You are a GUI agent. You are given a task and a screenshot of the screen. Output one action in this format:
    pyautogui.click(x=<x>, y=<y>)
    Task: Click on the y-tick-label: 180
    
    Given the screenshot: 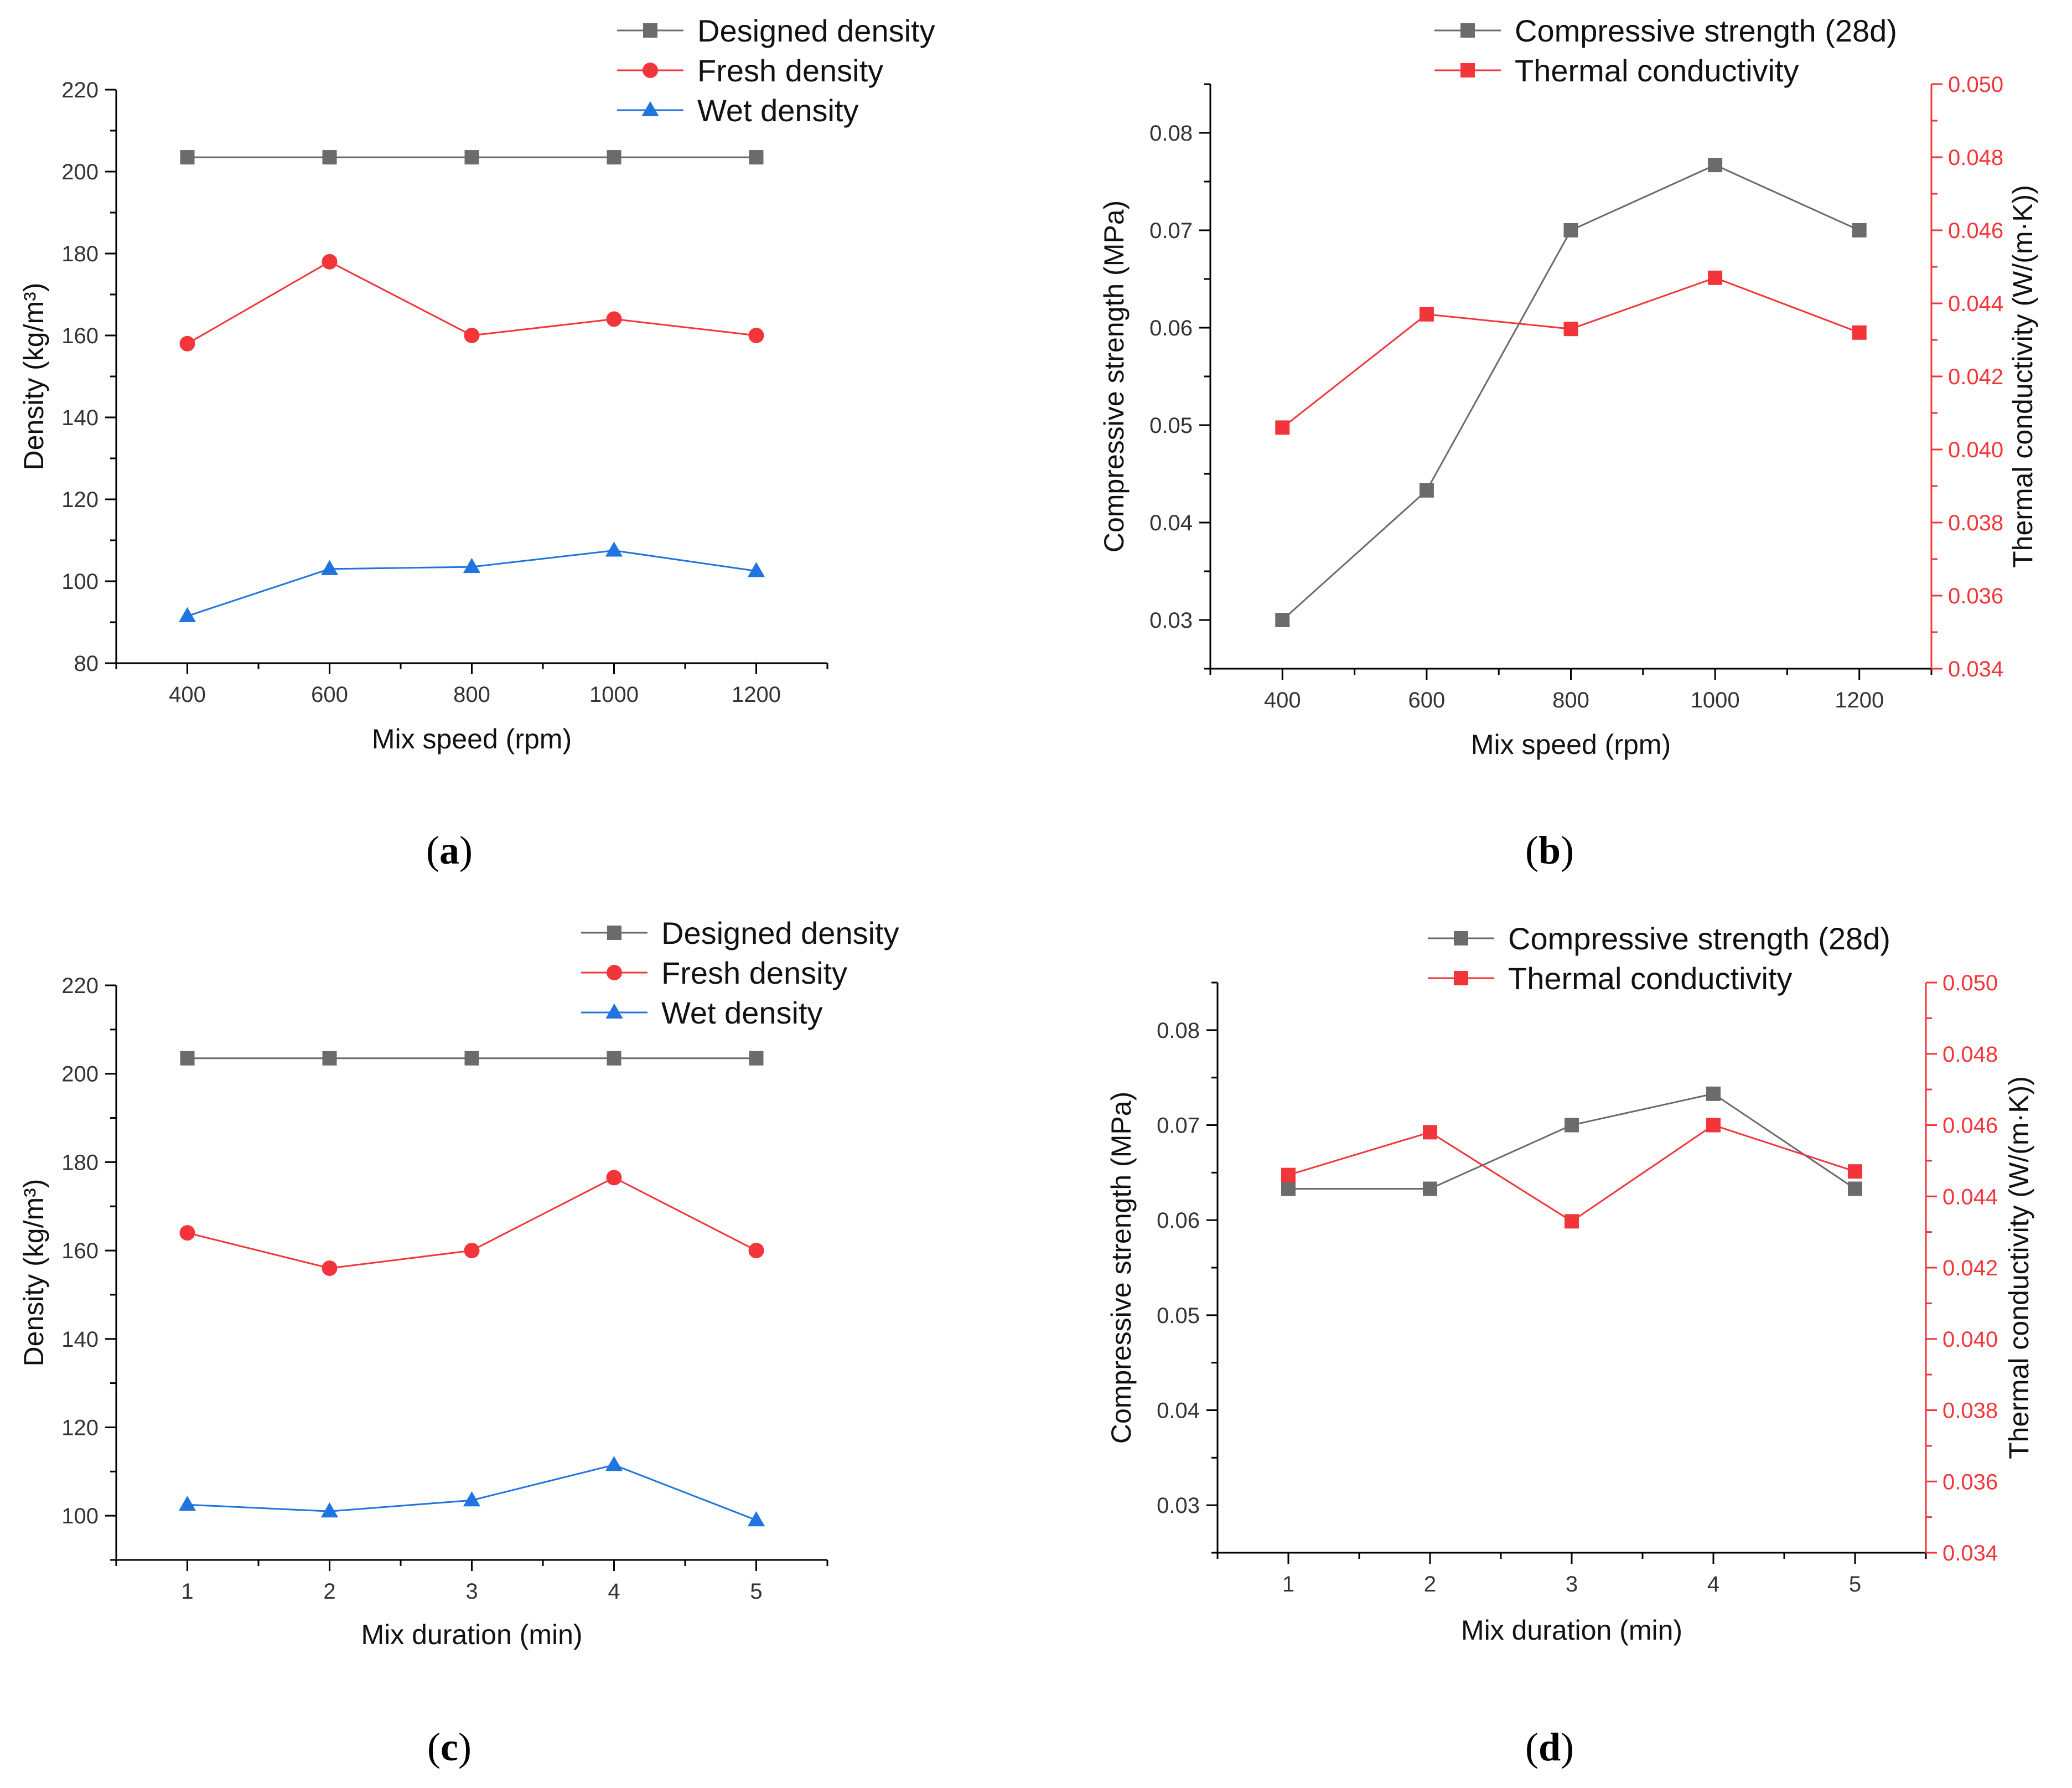 What is the action you would take?
    pyautogui.click(x=80, y=1162)
    